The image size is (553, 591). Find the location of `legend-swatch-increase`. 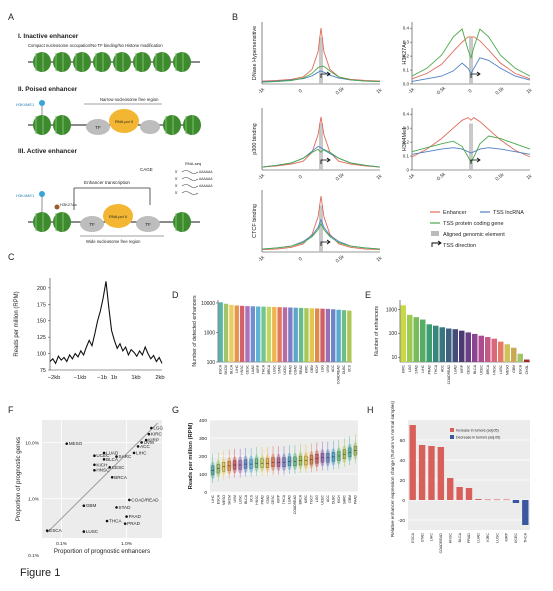

legend-swatch-increase is located at coordinates (452, 430).